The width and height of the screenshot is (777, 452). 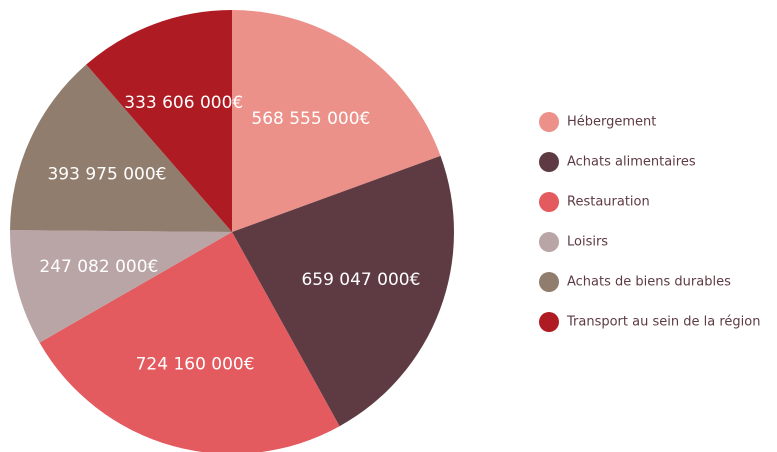 What do you see at coordinates (360, 280) in the screenshot?
I see `slice-label: 659 047 000€` at bounding box center [360, 280].